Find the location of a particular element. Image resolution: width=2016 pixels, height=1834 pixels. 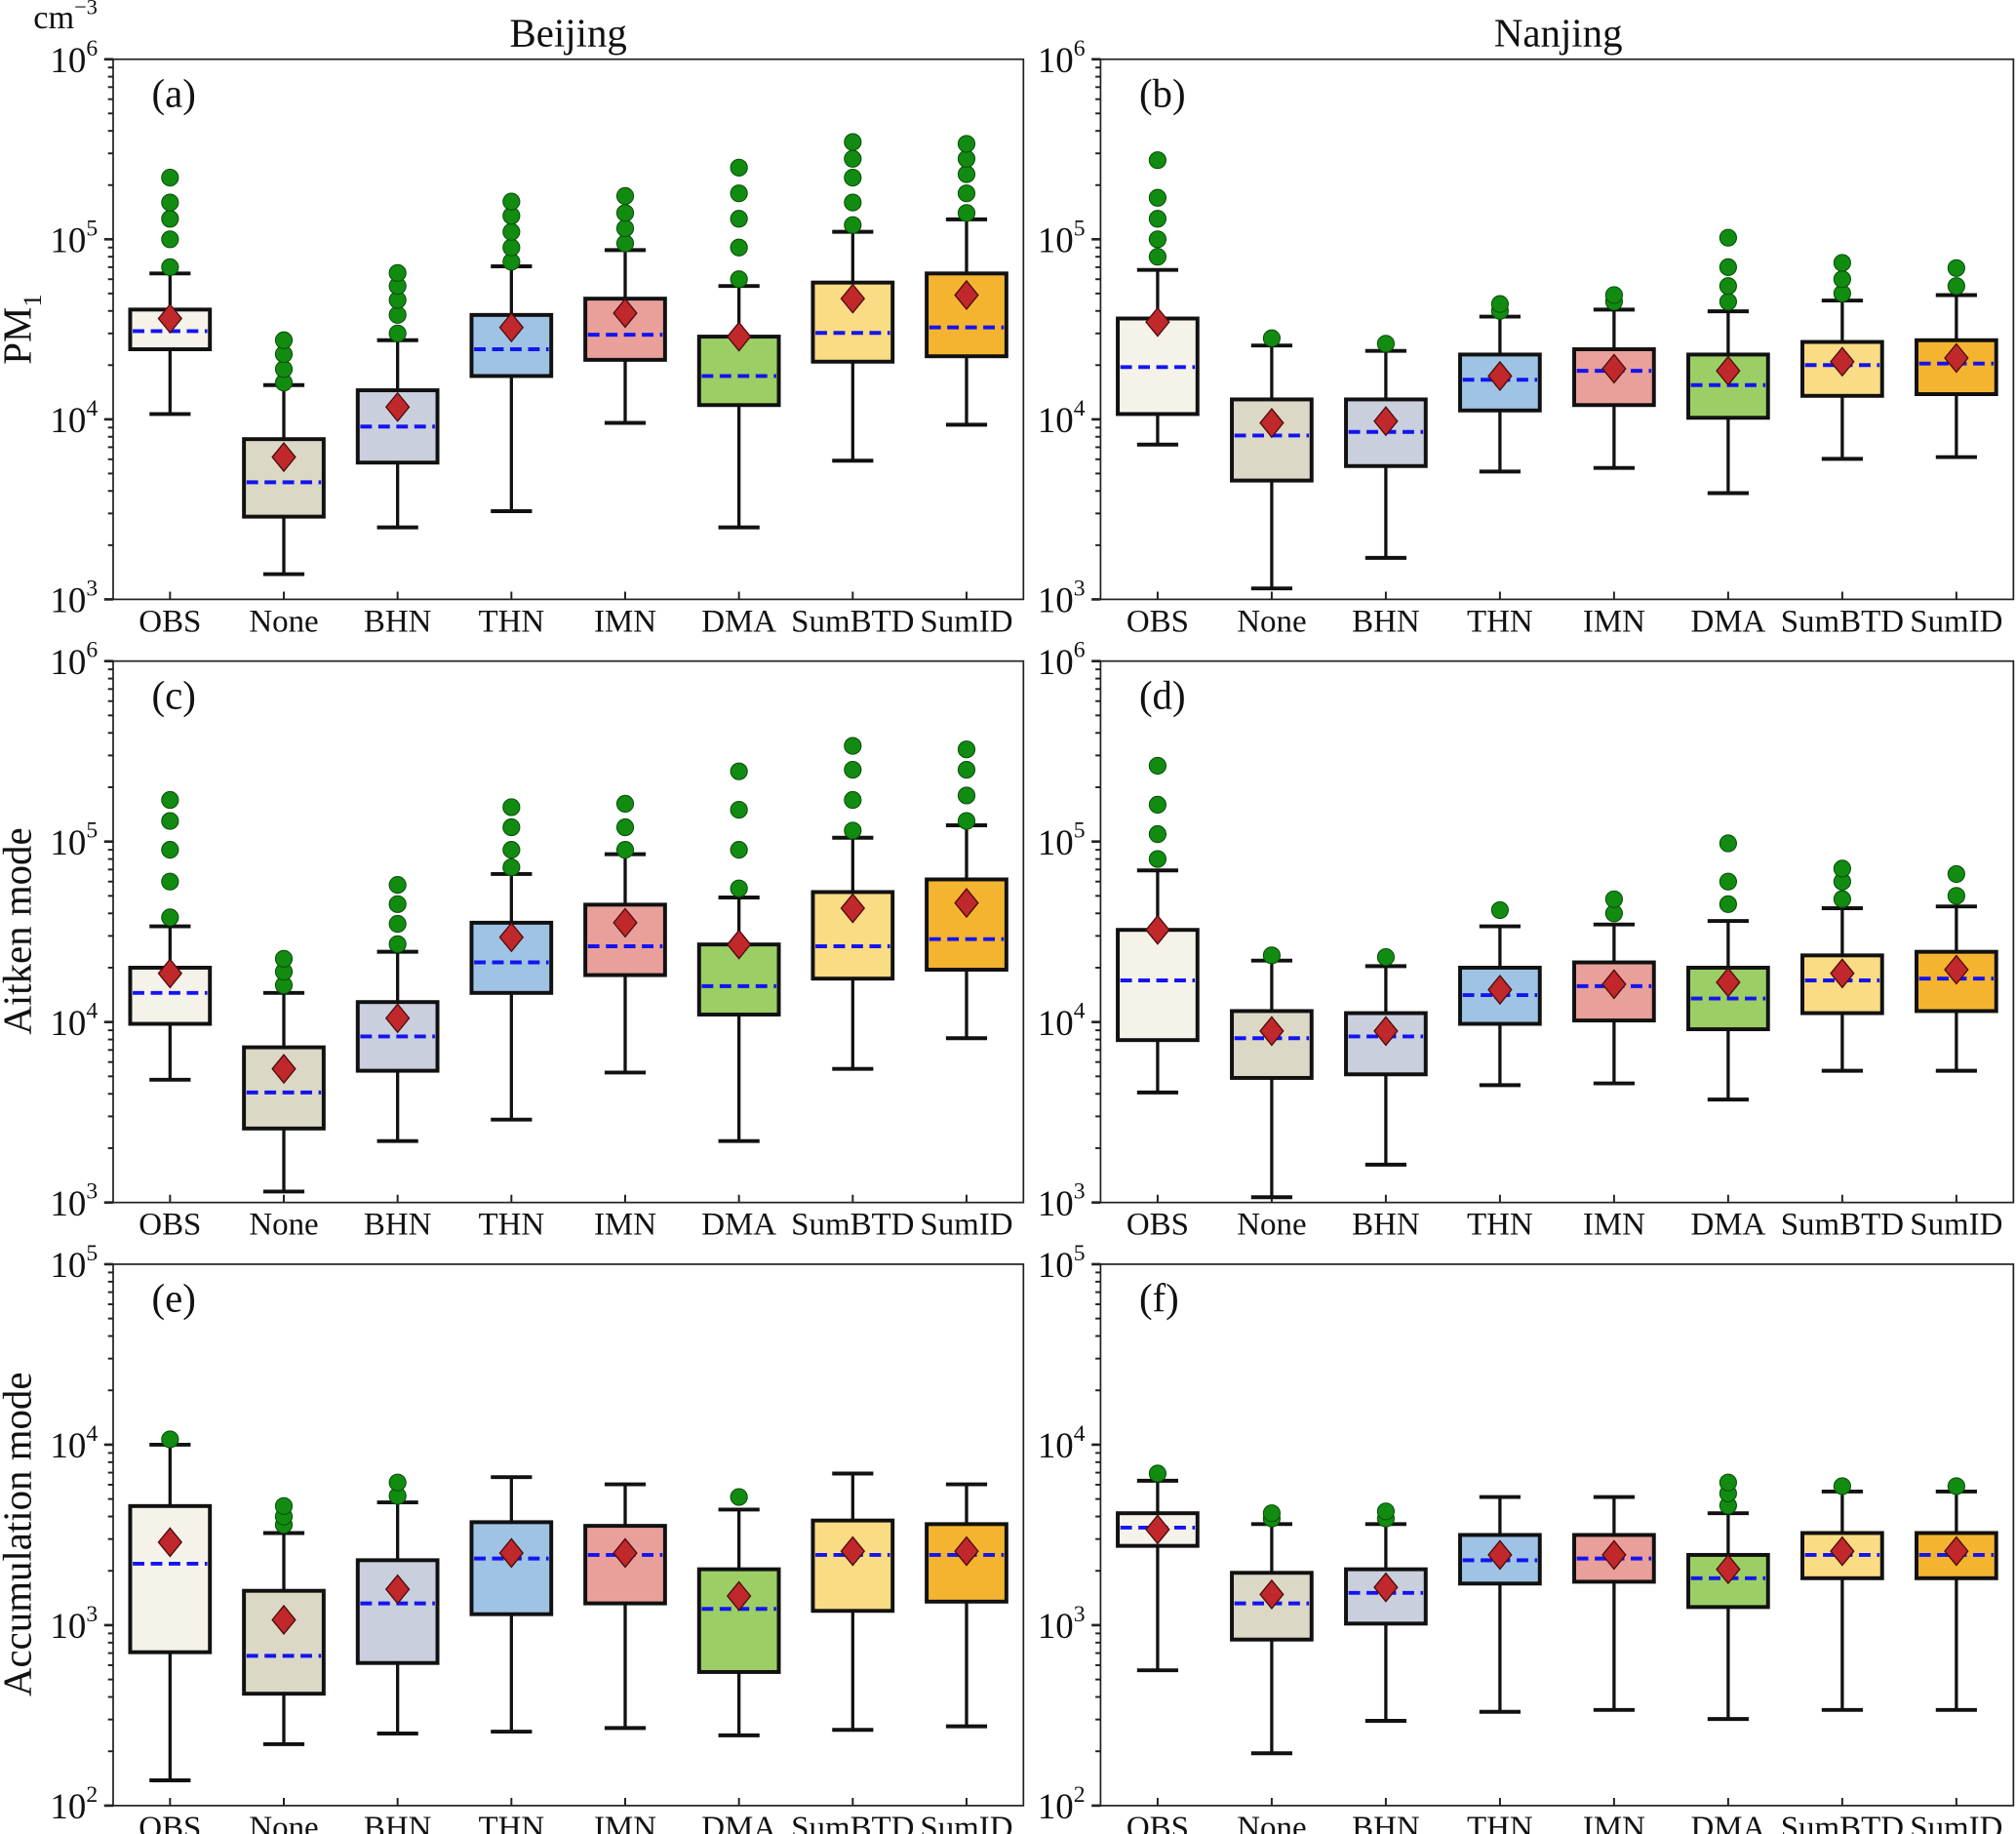

x-tick-label: BHN is located at coordinates (1386, 1225).